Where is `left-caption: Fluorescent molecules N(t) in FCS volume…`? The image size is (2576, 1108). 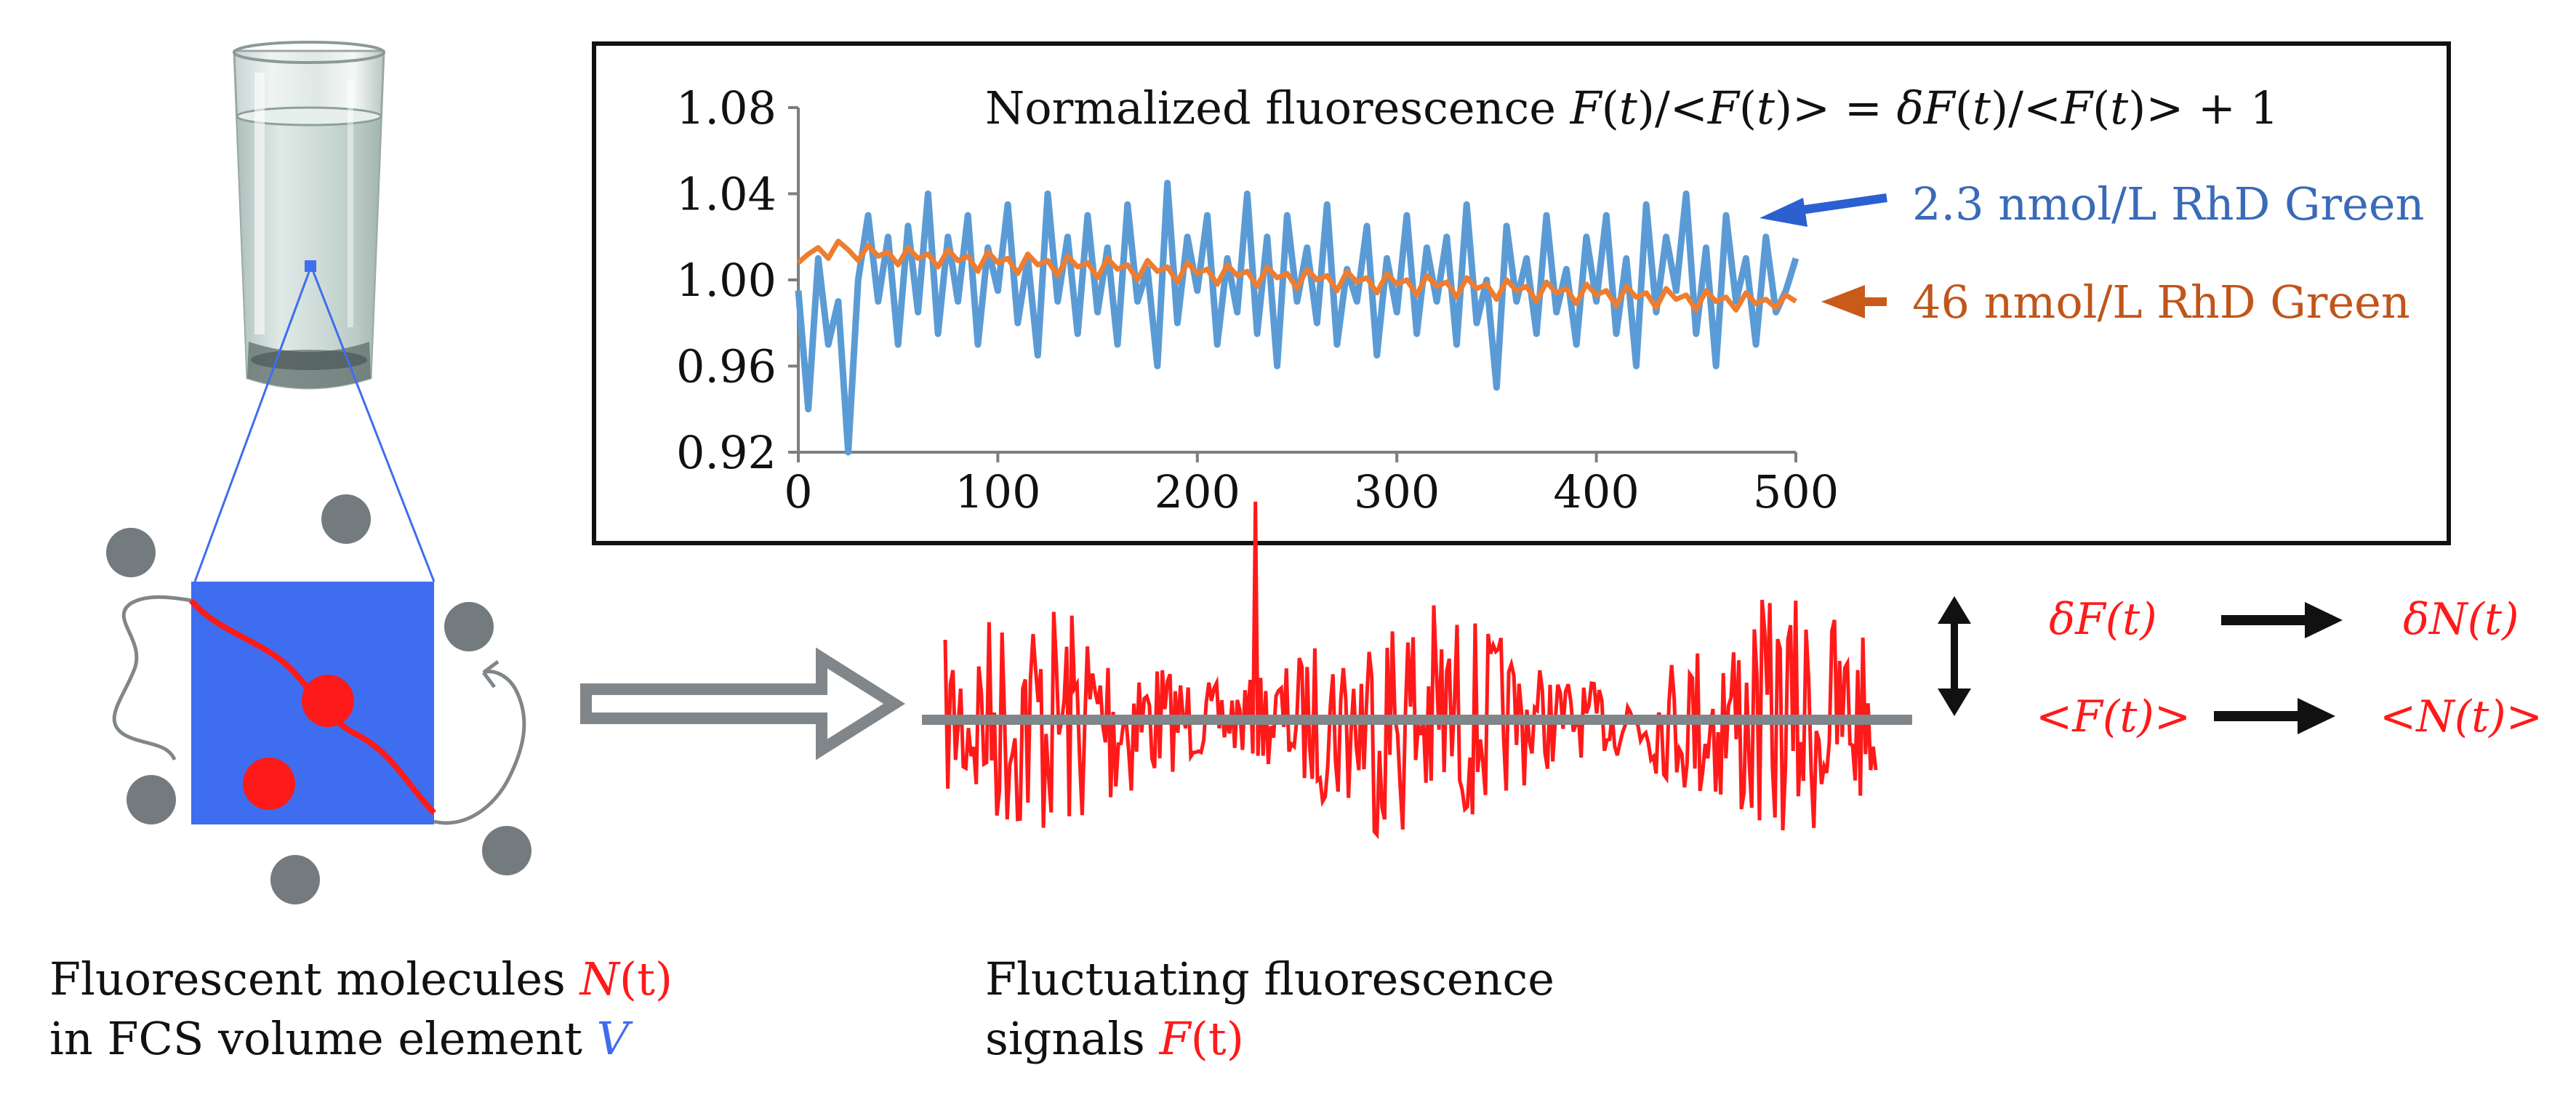
left-caption: Fluorescent molecules N(t) in FCS volume… is located at coordinates (361, 1009).